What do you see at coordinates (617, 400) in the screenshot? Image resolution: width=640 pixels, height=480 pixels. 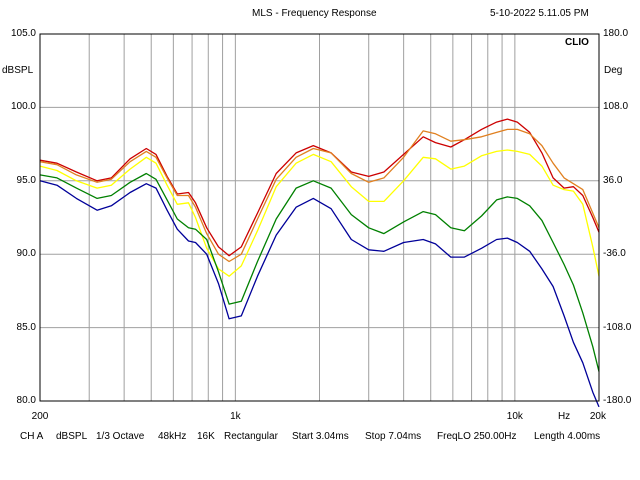 I see `y2-tick-label: -180.0` at bounding box center [617, 400].